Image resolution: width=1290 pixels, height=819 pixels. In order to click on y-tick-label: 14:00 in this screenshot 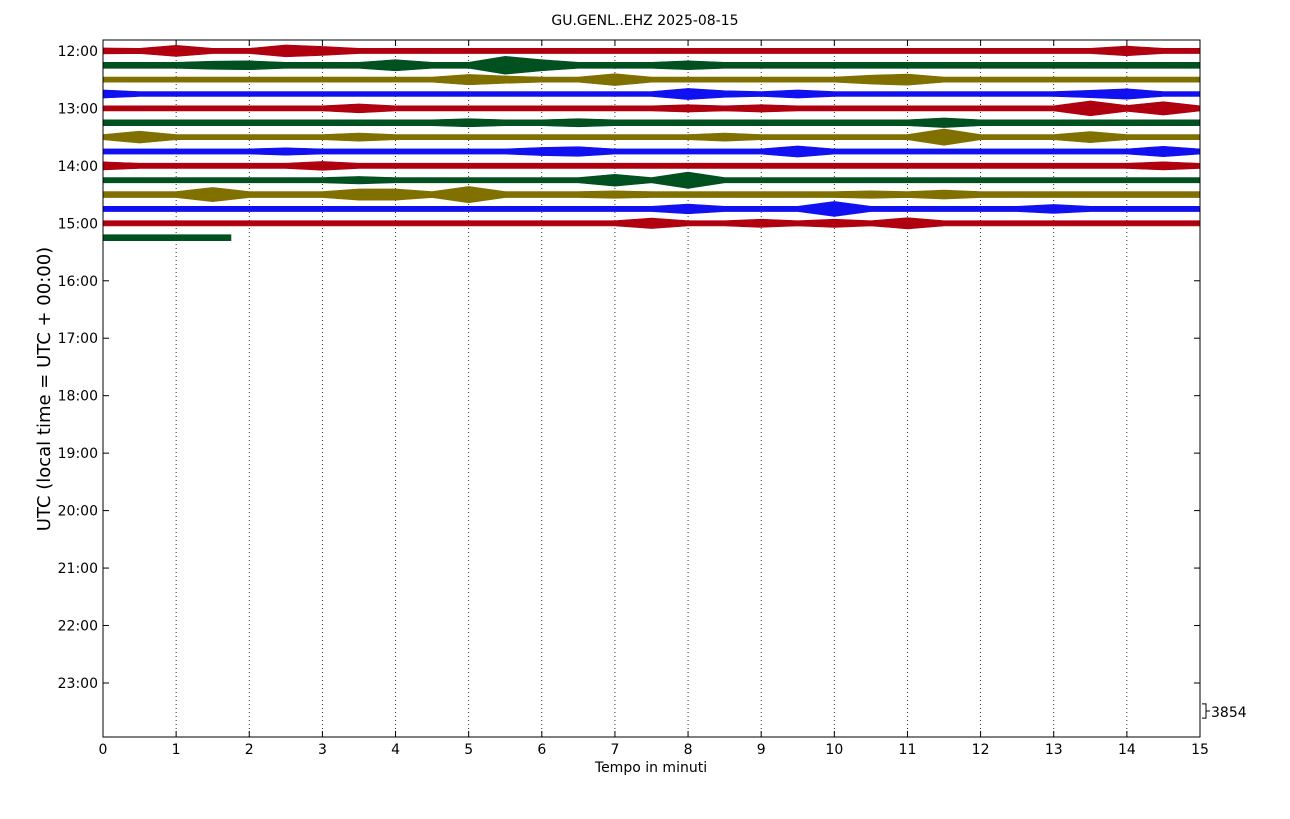, I will do `click(78, 167)`.